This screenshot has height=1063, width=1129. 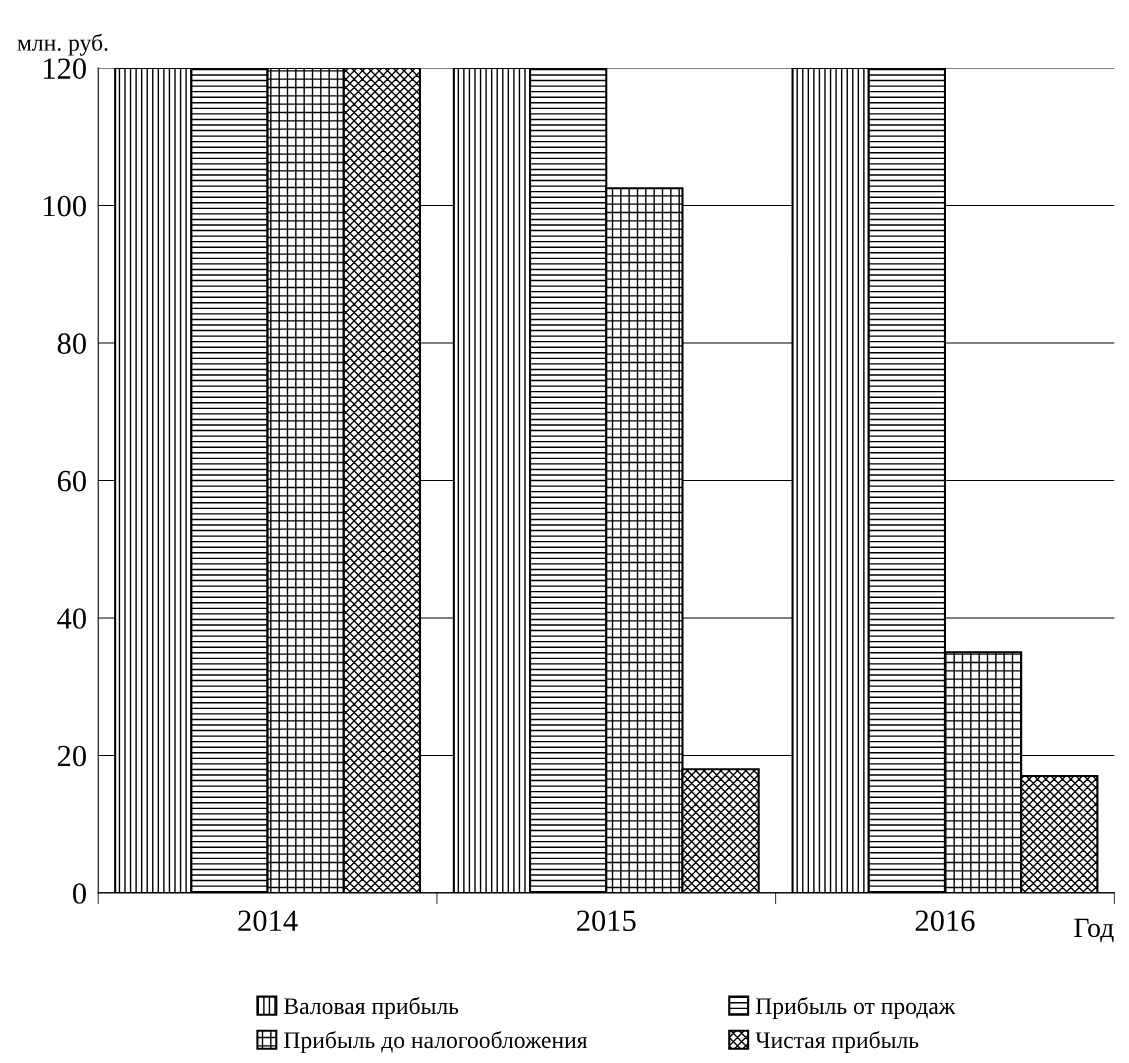 What do you see at coordinates (1094, 930) in the screenshot?
I see `x-axis-title: Год` at bounding box center [1094, 930].